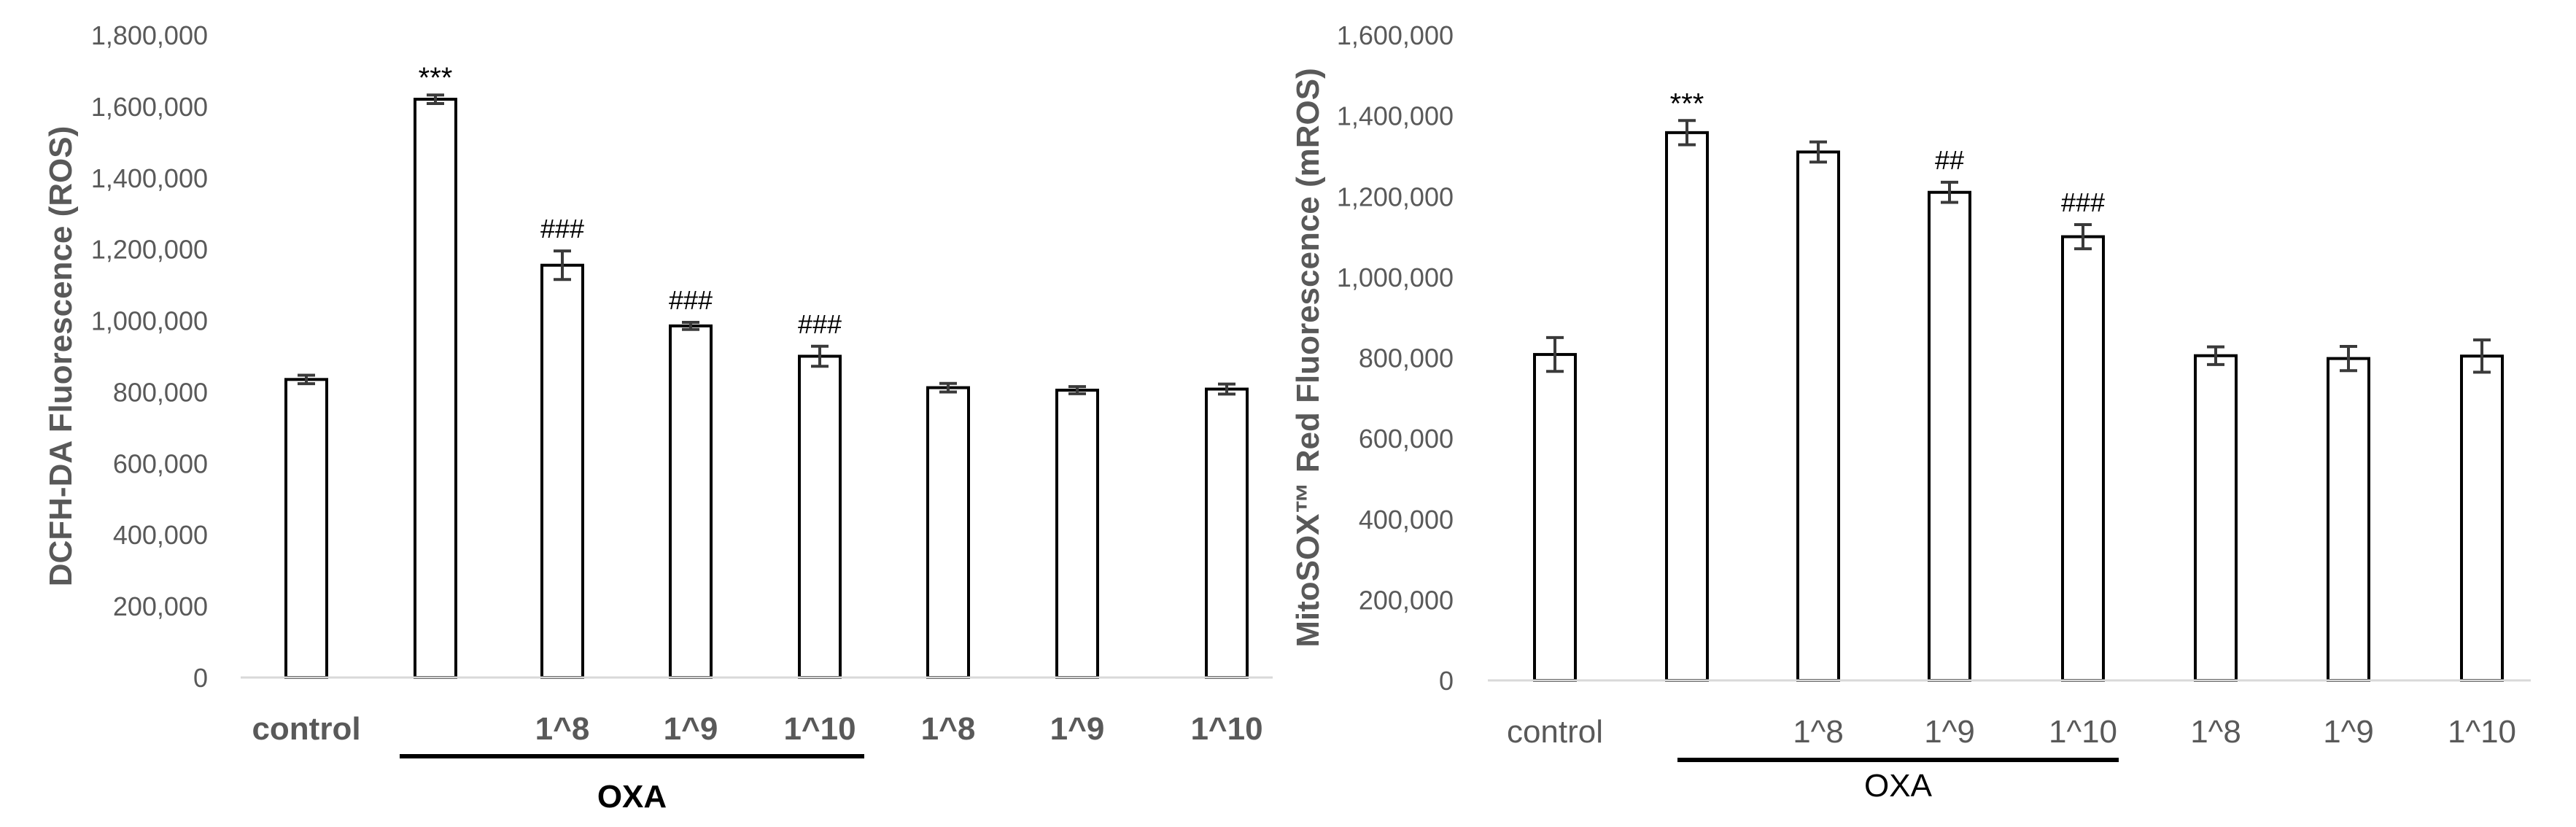 This screenshot has height=827, width=2576. What do you see at coordinates (1950, 160) in the screenshot?
I see `significance-annotation: ##` at bounding box center [1950, 160].